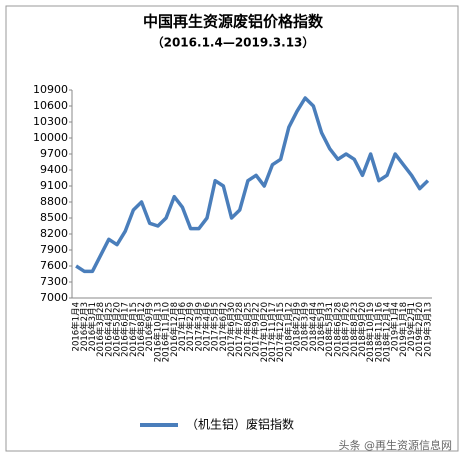  Describe the element at coordinates (54, 265) in the screenshot. I see `y-tick-label: 7600` at that location.